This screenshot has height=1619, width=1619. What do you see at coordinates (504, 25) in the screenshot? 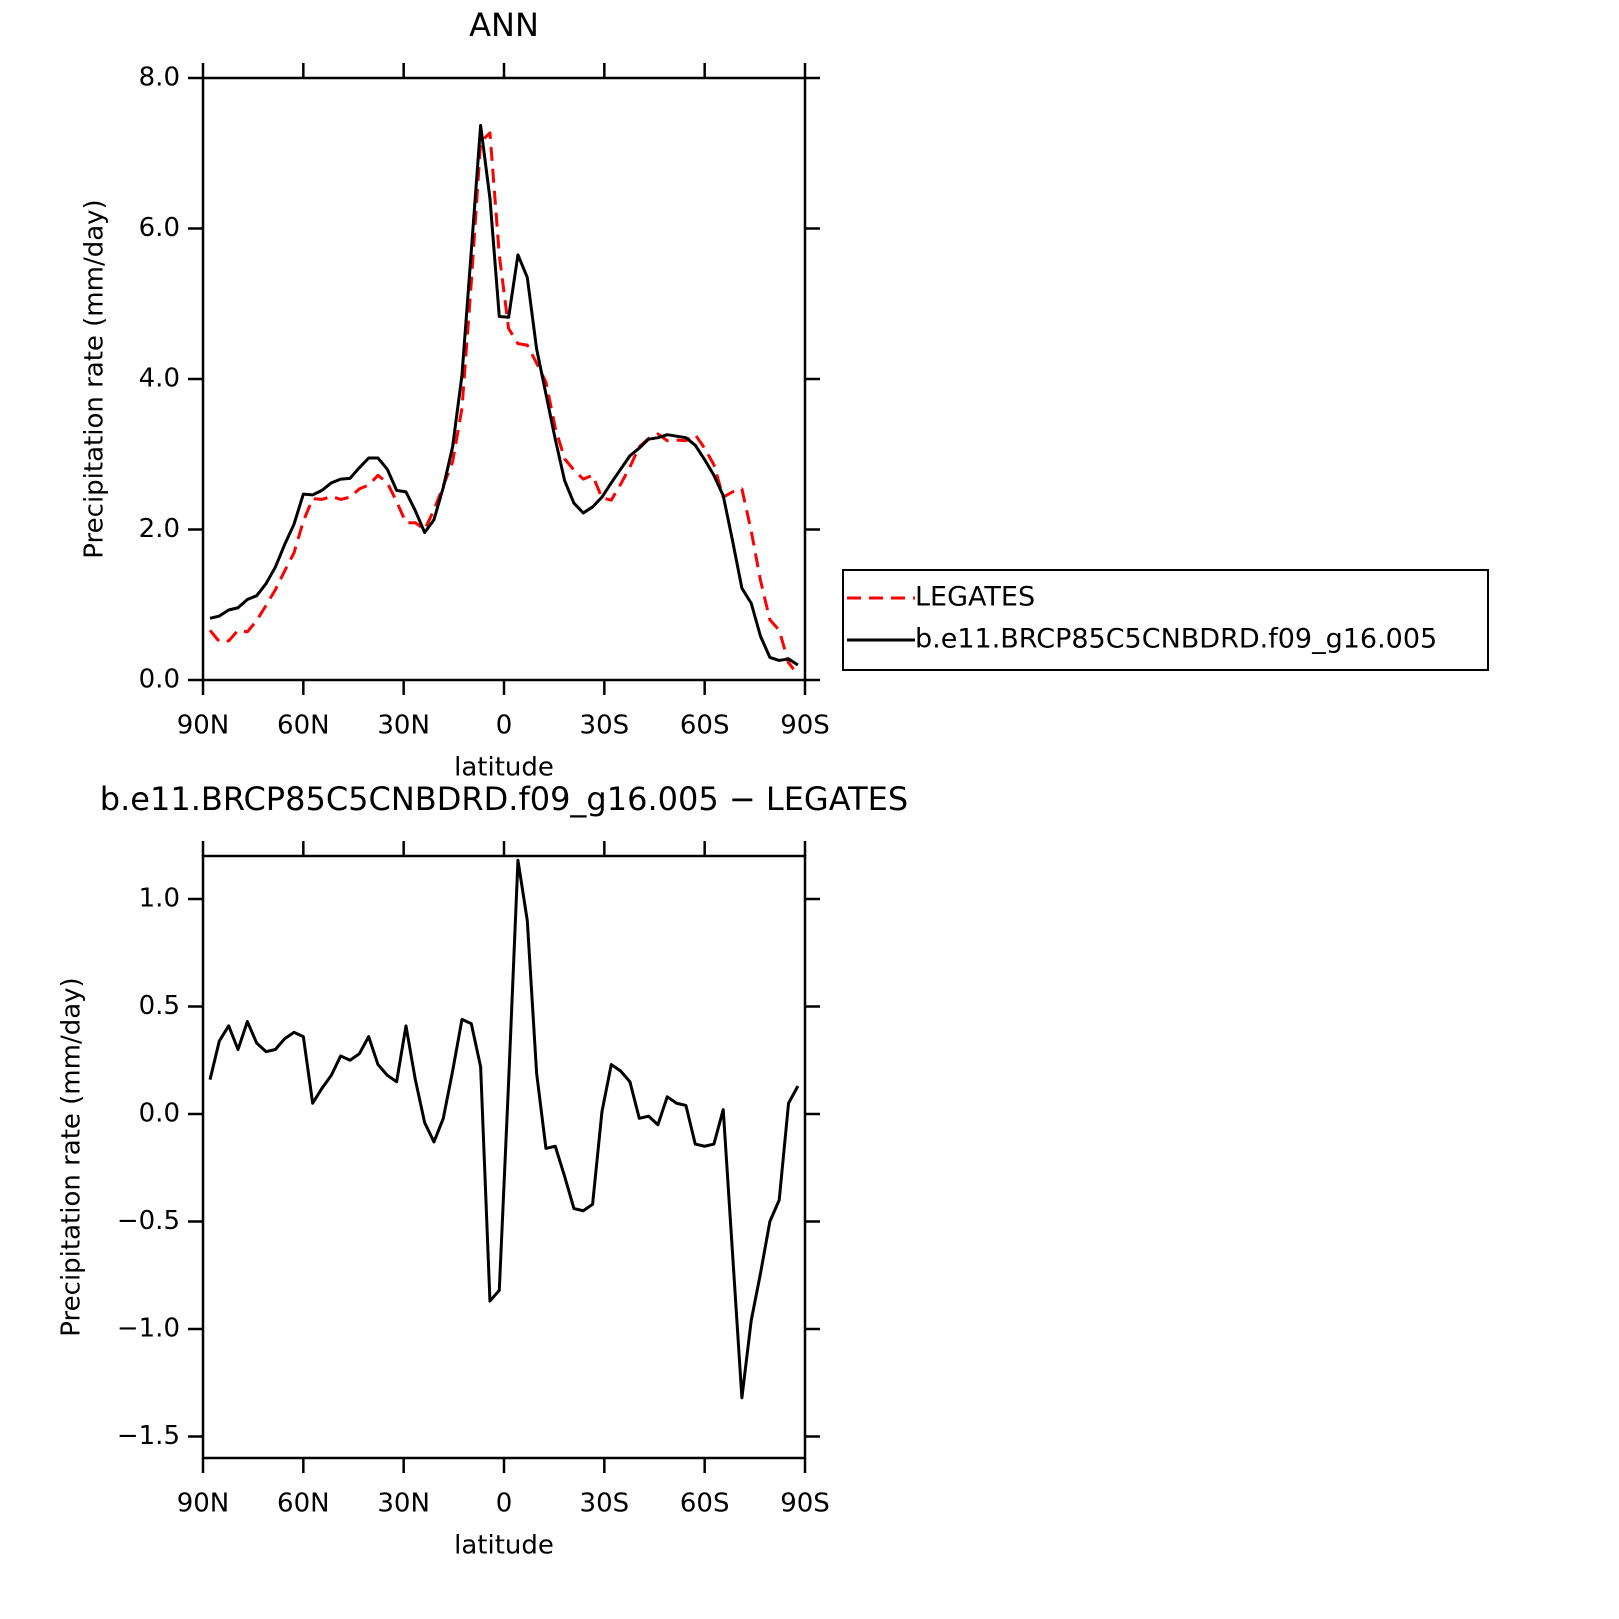
I see `chart-title: ANN` at bounding box center [504, 25].